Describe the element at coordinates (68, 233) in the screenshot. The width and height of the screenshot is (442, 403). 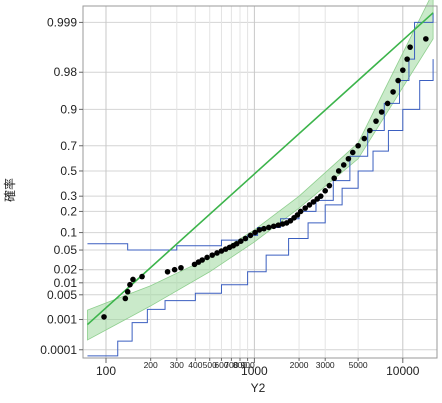
I see `y-tick-label: 0.1` at that location.